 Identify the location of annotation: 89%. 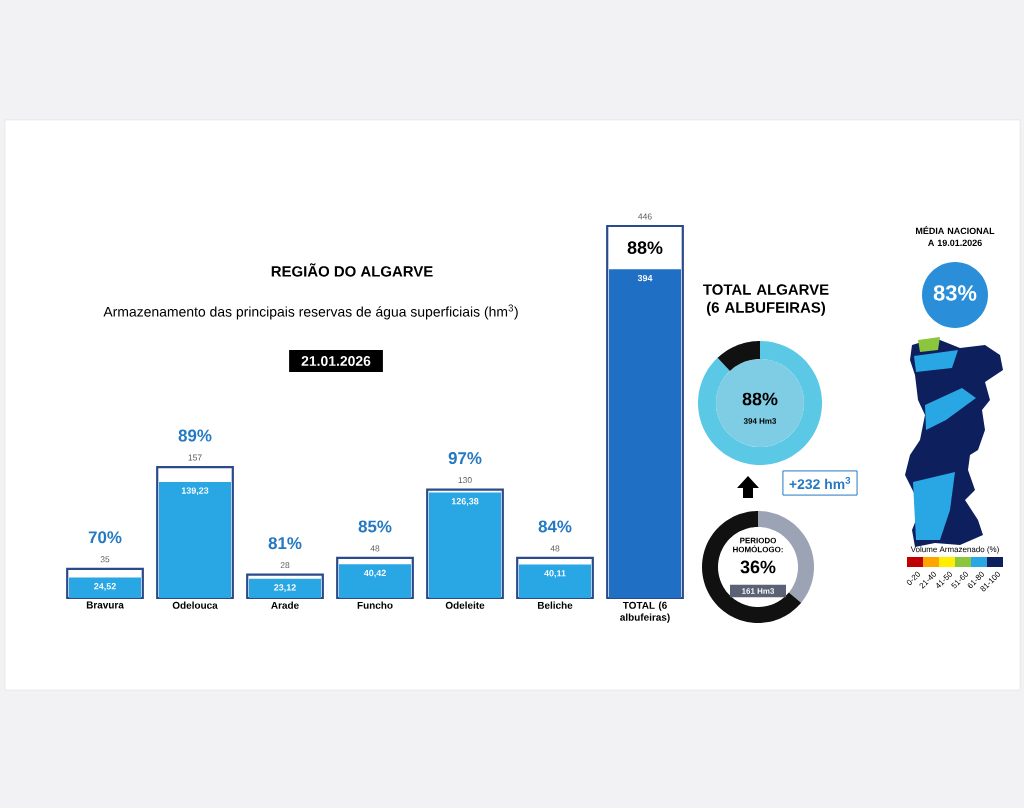
(195, 435).